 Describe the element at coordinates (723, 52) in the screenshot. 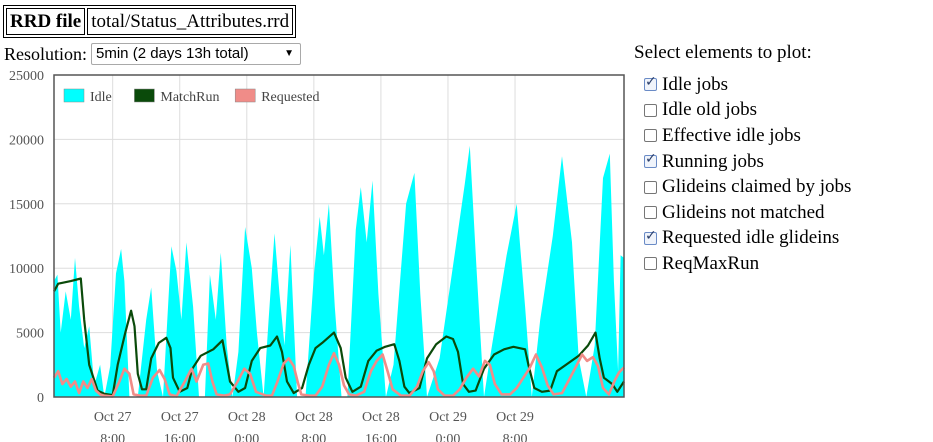

I see `panel-title: Select elements to plot:` at that location.